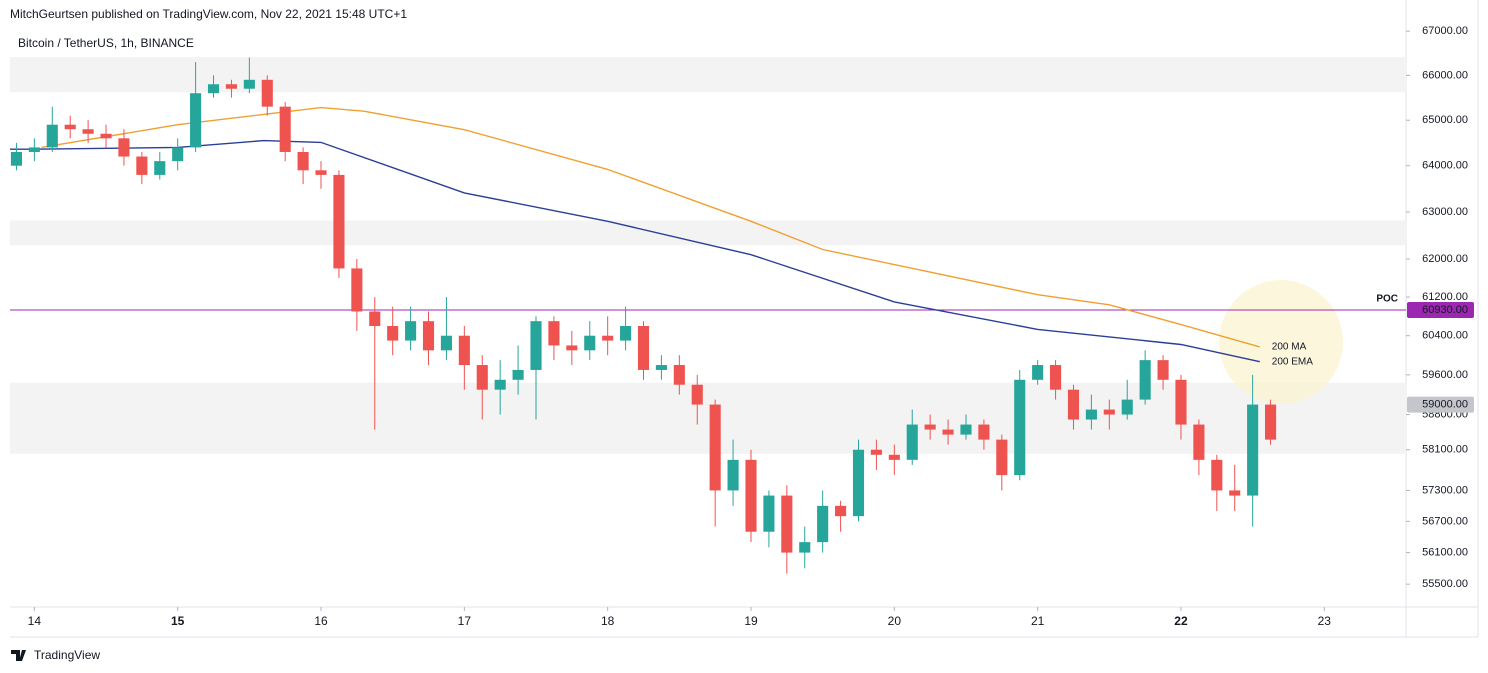 This screenshot has width=1488, height=673. Describe the element at coordinates (1445, 521) in the screenshot. I see `y-tick-label: 56700.00` at that location.